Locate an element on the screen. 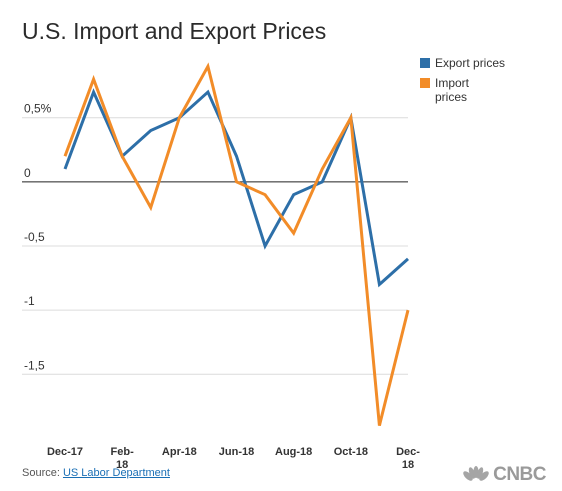 This screenshot has height=491, width=562. y-axis-ticks: 0,5% 0 -0,5 -1 -1,5 is located at coordinates (38, 237).